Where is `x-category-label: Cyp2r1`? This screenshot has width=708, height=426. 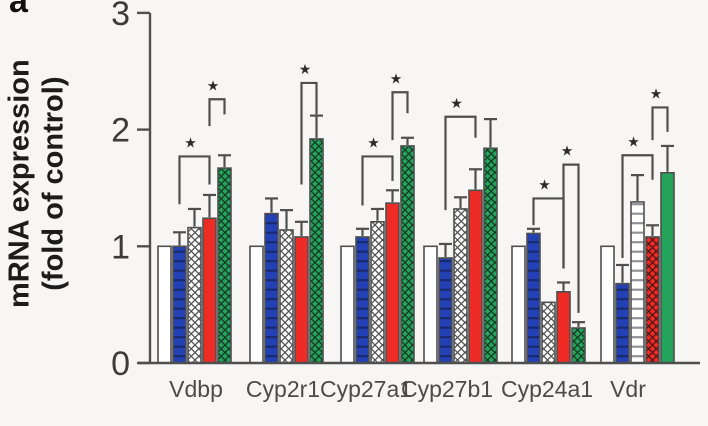 x-category-label: Cyp2r1 is located at coordinates (283, 389).